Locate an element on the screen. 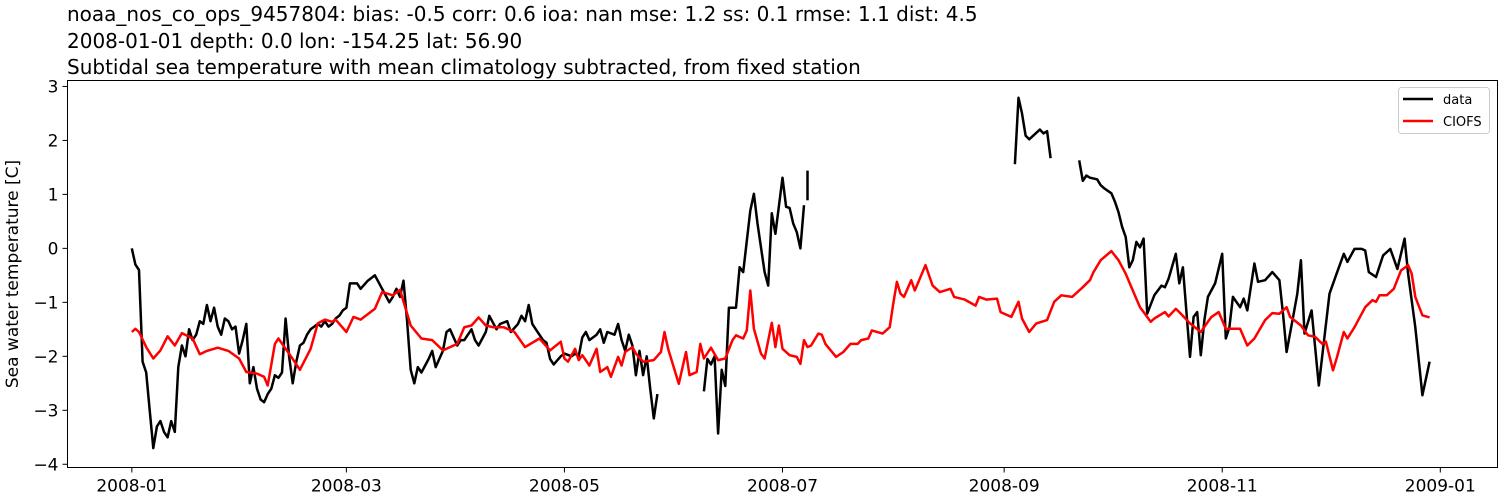 The height and width of the screenshot is (500, 1500). x-tick-label: 2008-05 is located at coordinates (564, 487).